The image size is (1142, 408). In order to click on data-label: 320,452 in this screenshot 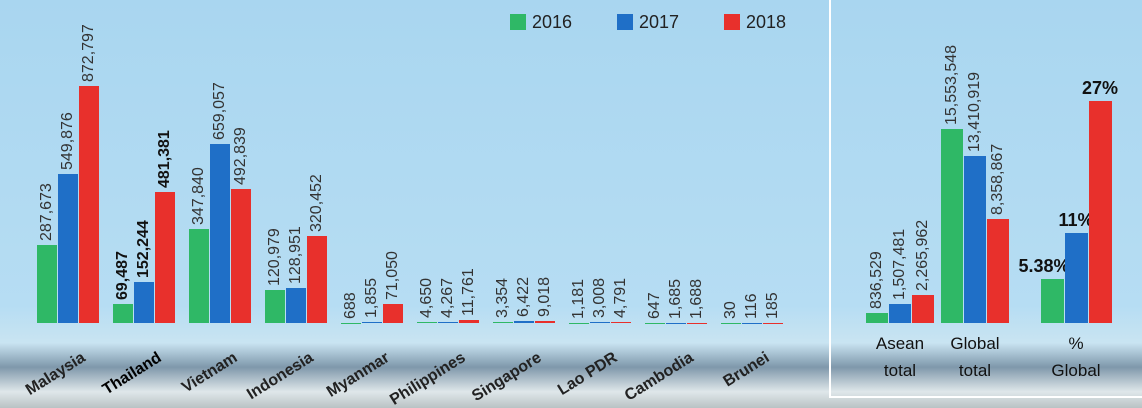, I will do `click(316, 203)`.